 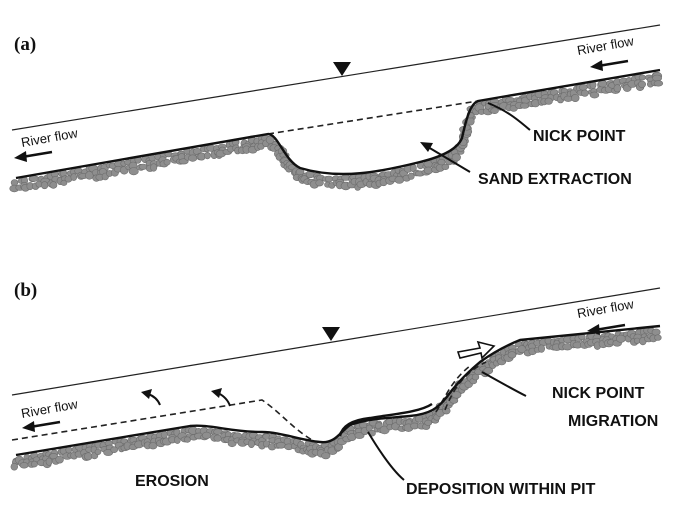 I want to click on panel-b-flow-right-arrow, so click(x=606, y=329).